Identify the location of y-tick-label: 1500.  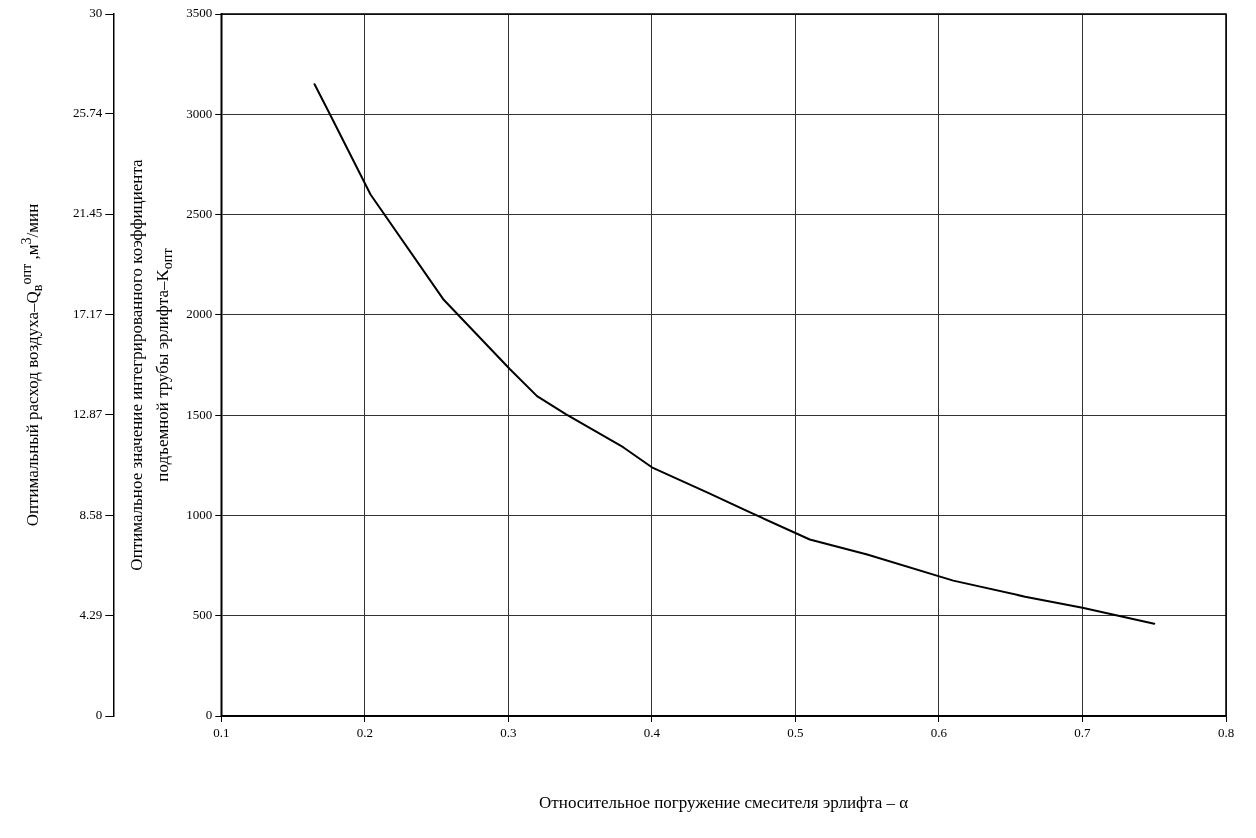
(199, 414).